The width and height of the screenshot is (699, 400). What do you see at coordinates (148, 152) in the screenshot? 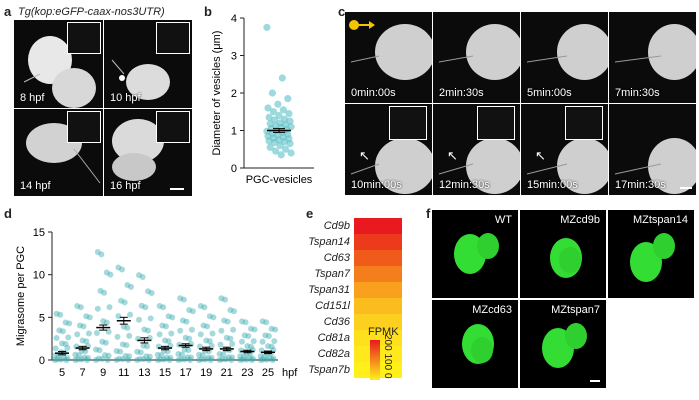
I see `image-a-16hpf: 16 hpf` at bounding box center [148, 152].